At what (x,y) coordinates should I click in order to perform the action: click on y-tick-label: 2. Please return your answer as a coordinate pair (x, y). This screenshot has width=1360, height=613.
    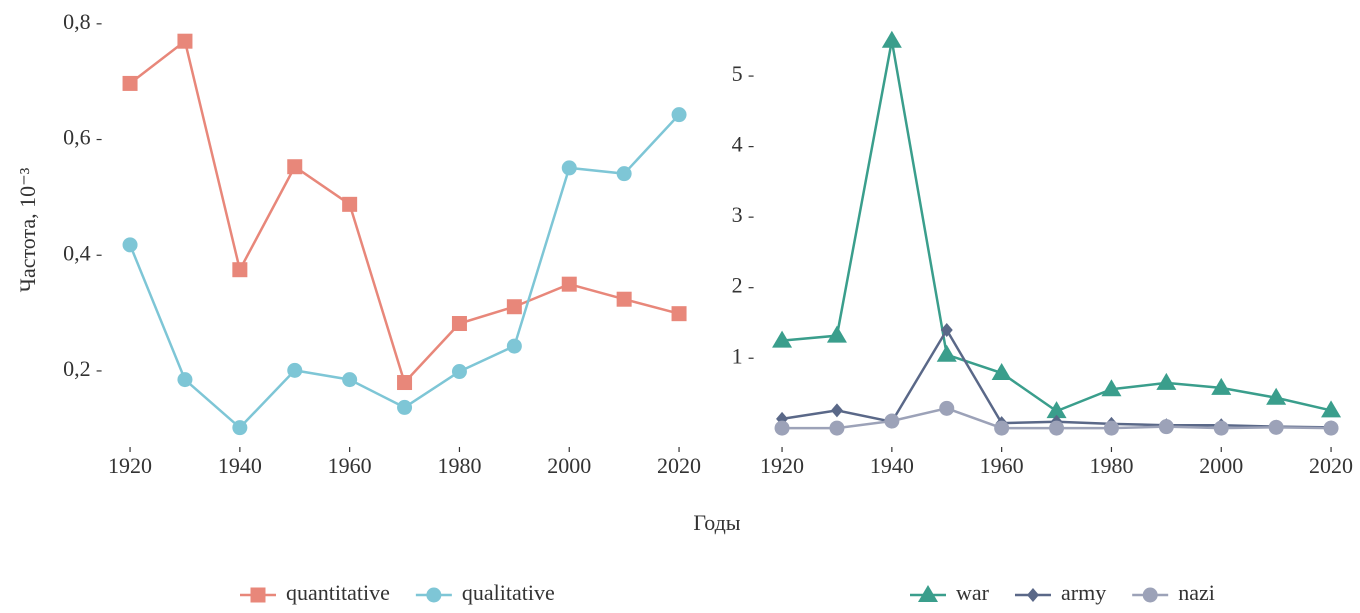
    Looking at the image, I should click on (737, 285).